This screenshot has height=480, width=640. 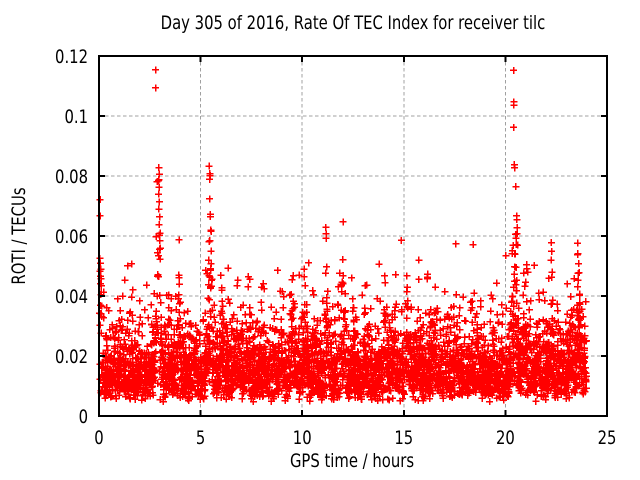 What do you see at coordinates (83, 417) in the screenshot?
I see `y-tick-label: 0` at bounding box center [83, 417].